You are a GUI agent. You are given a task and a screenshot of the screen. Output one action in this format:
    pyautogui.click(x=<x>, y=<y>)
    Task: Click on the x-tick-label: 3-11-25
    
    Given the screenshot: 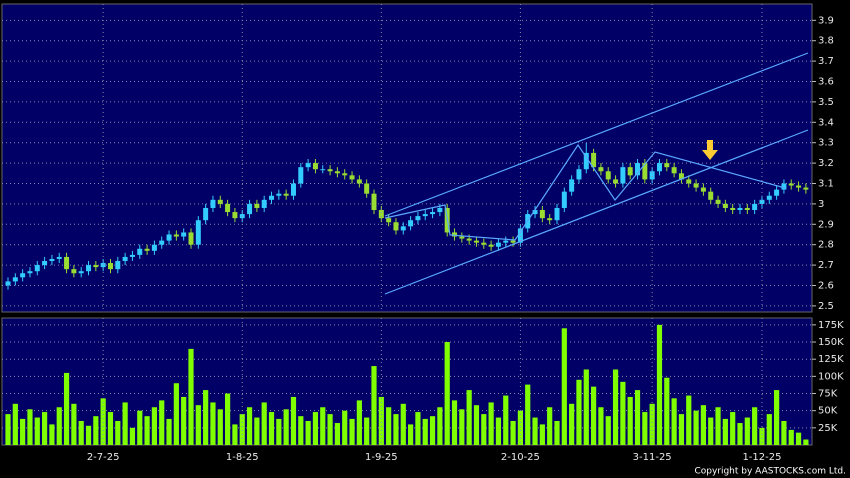 What is the action you would take?
    pyautogui.click(x=652, y=457)
    